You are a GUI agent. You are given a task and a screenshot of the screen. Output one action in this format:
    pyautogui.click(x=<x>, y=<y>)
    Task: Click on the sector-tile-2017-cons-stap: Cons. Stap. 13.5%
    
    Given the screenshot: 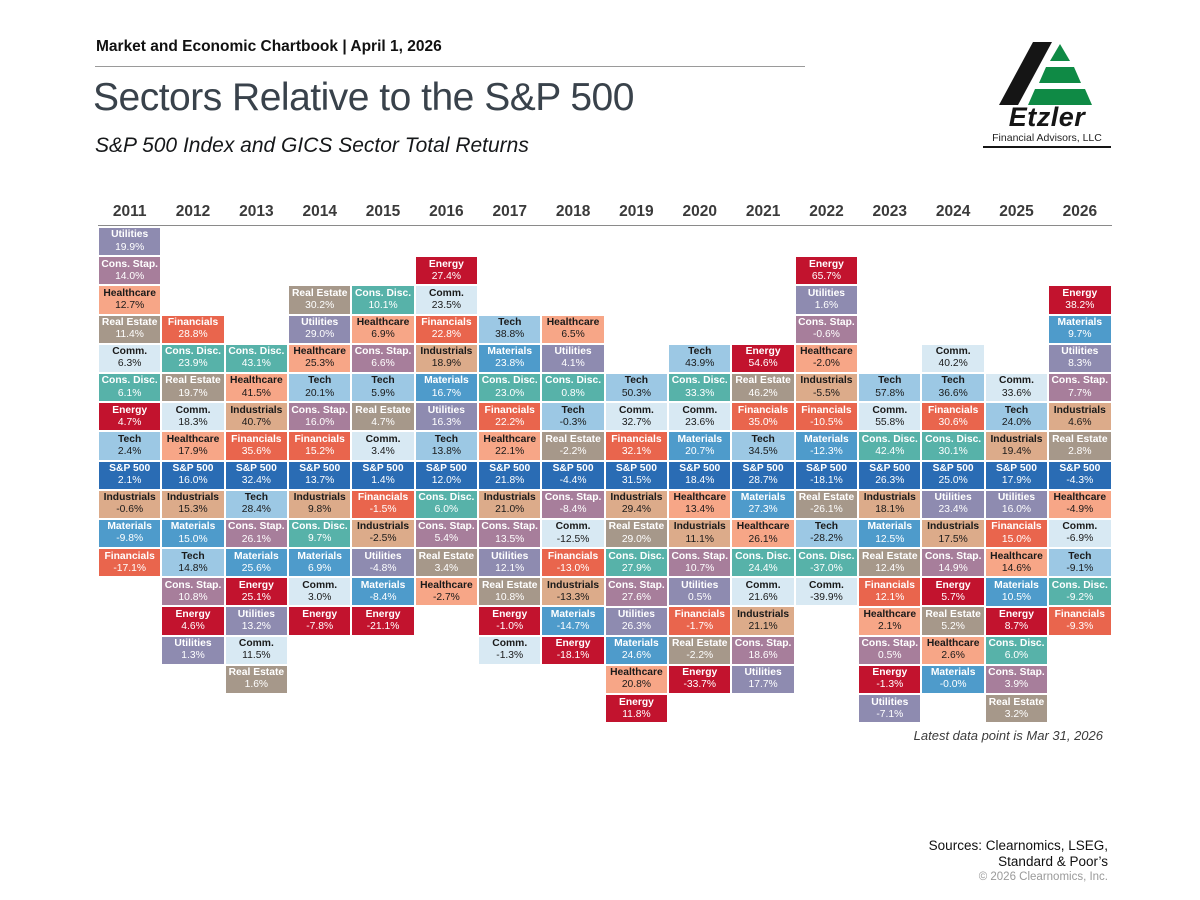 What is the action you would take?
    pyautogui.click(x=510, y=533)
    